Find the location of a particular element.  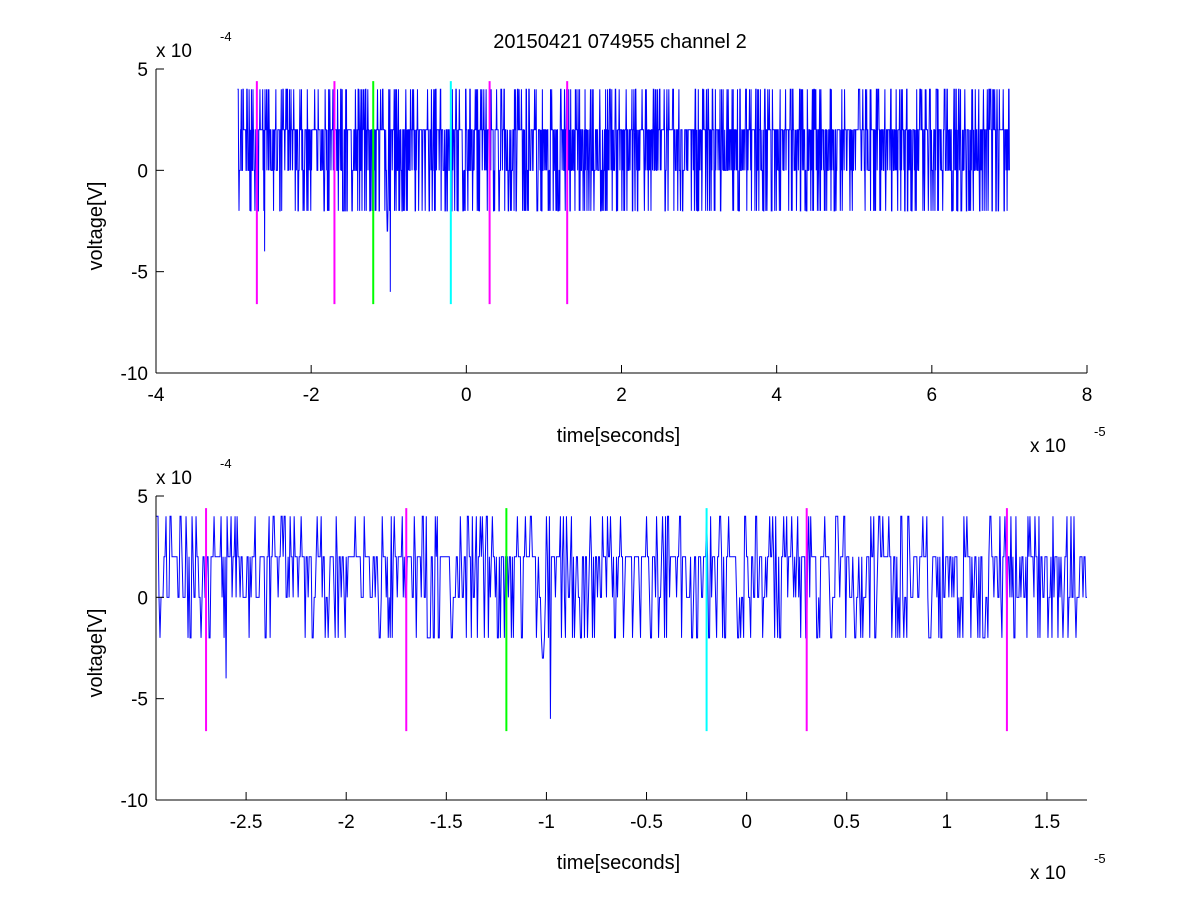

signal-trace is located at coordinates (623, 190).